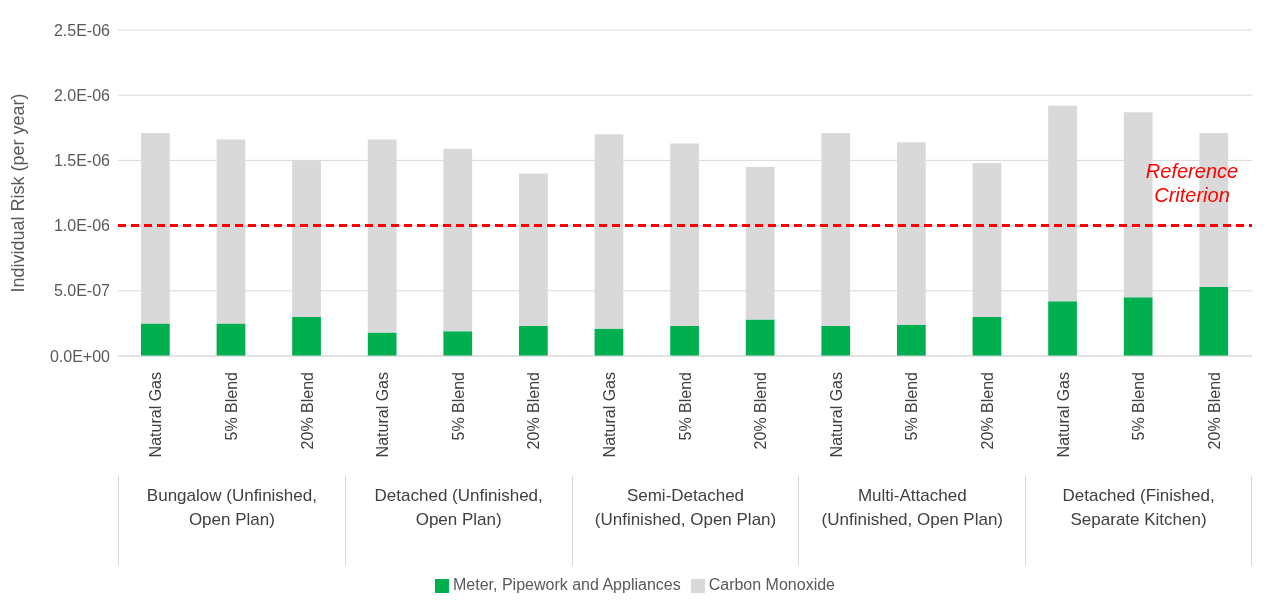 Image resolution: width=1280 pixels, height=614 pixels. What do you see at coordinates (458, 521) in the screenshot?
I see `text: Detached (Unfinished, Open Plan)` at bounding box center [458, 521].